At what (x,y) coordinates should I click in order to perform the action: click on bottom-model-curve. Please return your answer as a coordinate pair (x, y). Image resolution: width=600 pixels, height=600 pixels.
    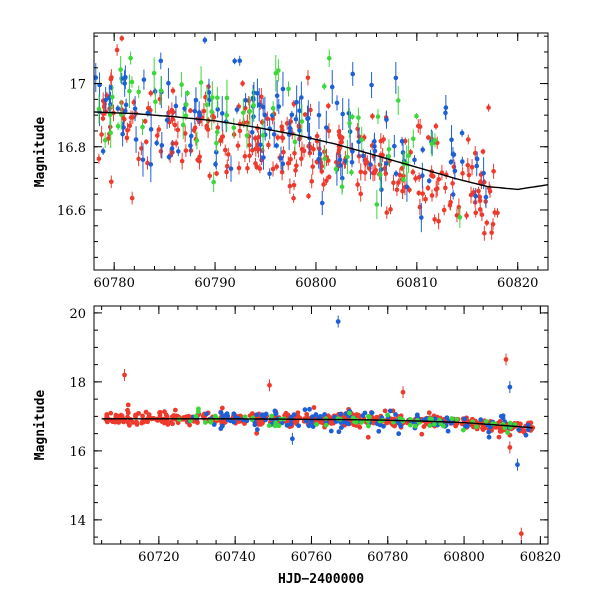
    Looking at the image, I should click on (317, 423).